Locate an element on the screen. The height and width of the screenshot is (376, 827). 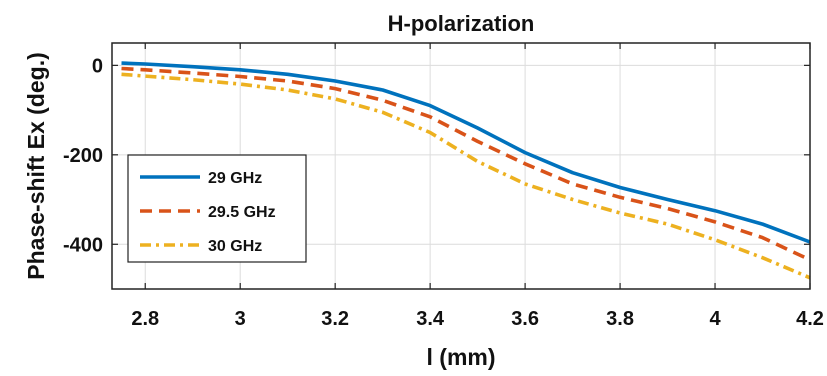
x-tick-label: 4 is located at coordinates (715, 319).